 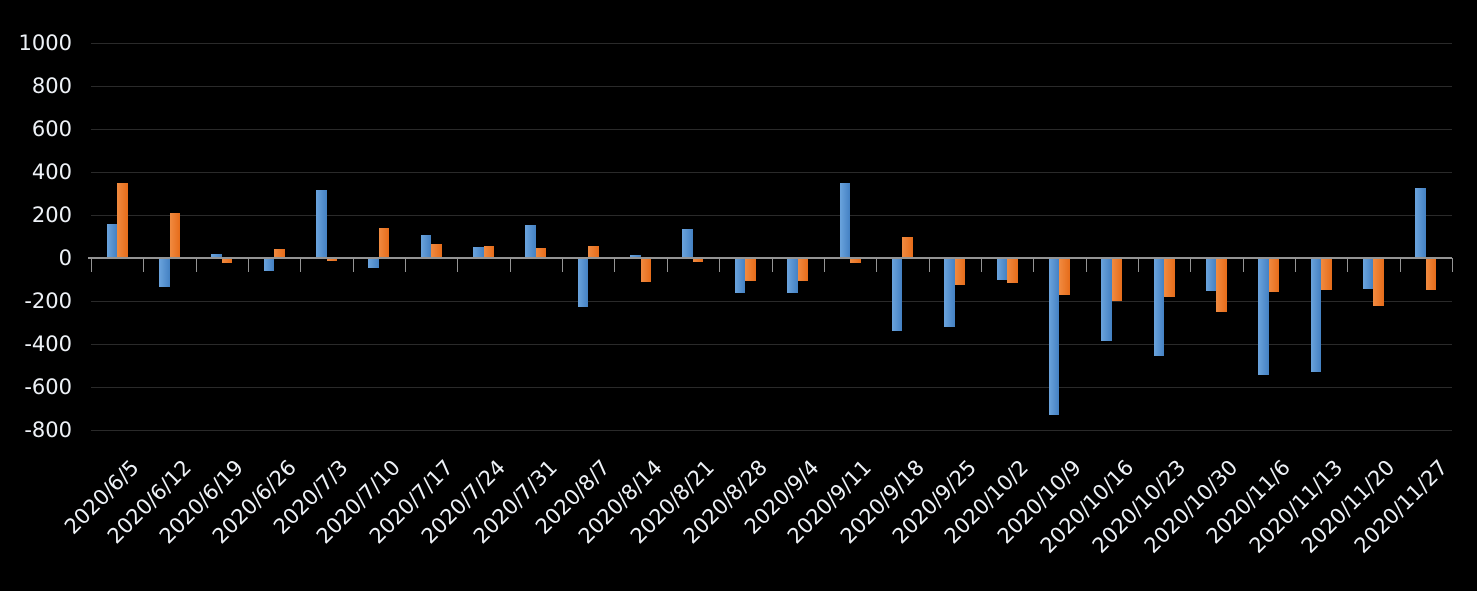 What do you see at coordinates (48, 430) in the screenshot?
I see `y-axis-label: -800` at bounding box center [48, 430].